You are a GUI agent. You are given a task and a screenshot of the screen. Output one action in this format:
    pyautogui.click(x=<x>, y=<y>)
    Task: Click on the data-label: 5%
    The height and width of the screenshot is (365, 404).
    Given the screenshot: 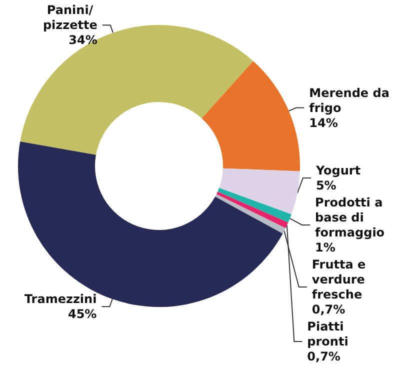 What is the action you would take?
    pyautogui.click(x=326, y=185)
    